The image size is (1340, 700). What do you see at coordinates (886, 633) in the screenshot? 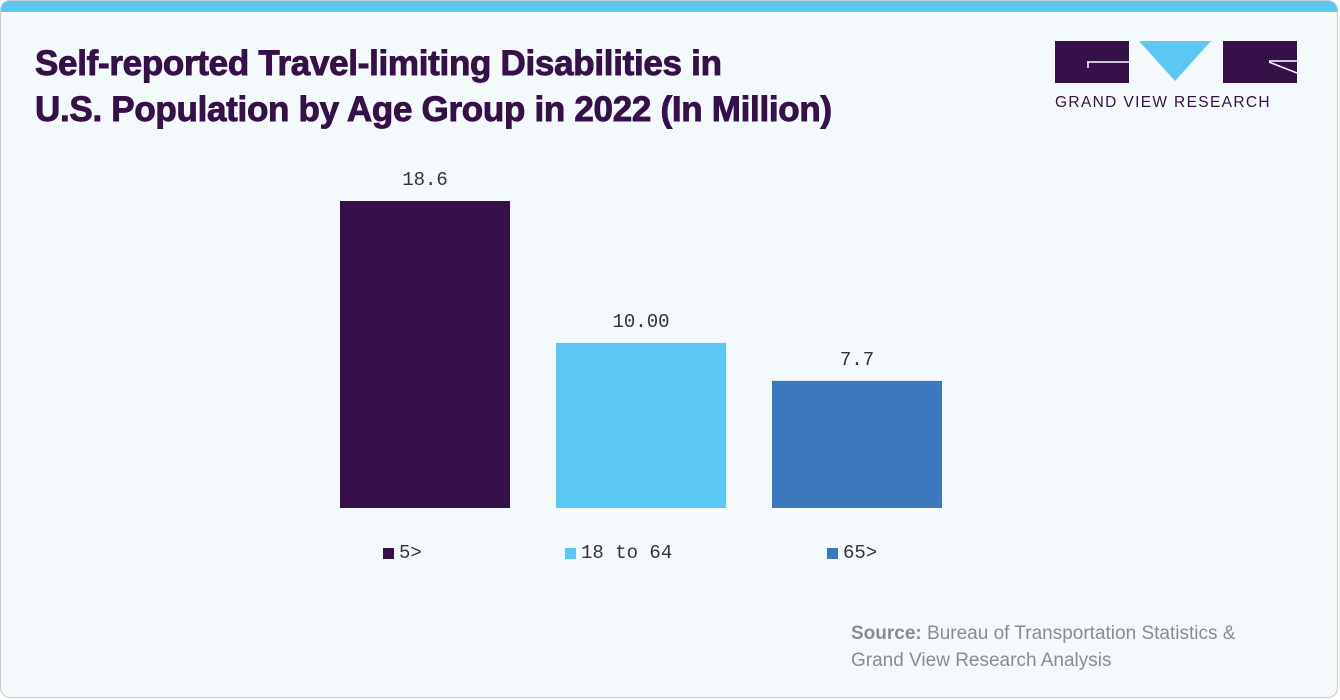
I see `source-label: Source:` at bounding box center [886, 633].